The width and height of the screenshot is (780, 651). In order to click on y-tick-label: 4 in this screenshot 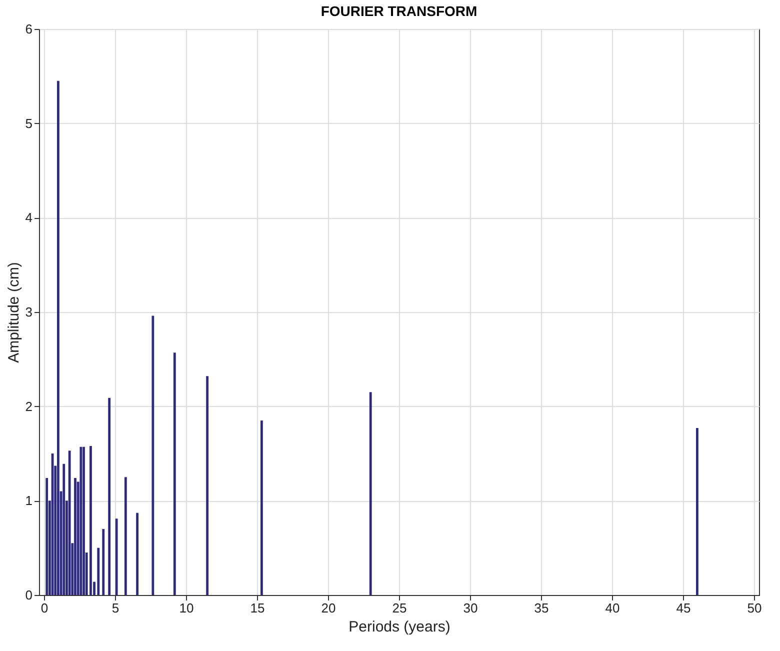, I will do `click(28, 218)`.